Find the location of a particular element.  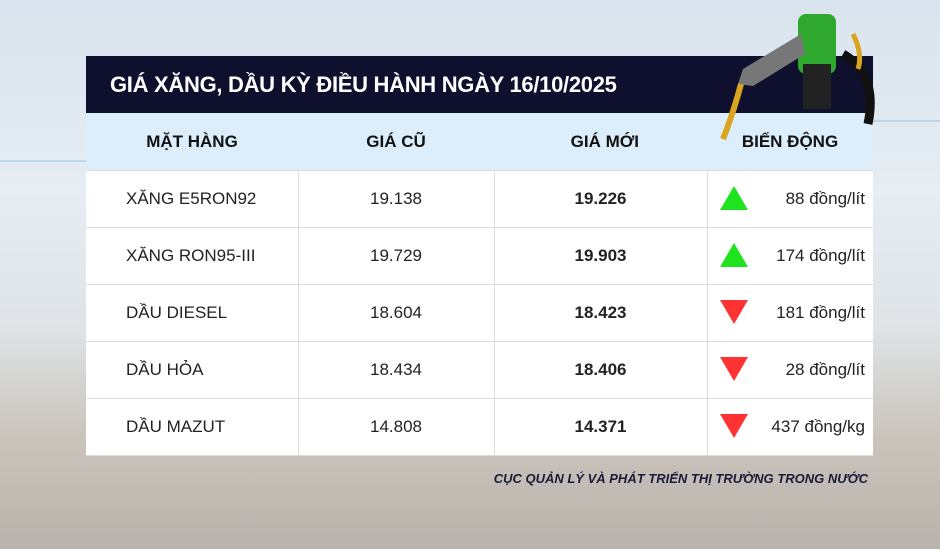

table-row: DẦU DIESEL 18.604 18.423 181 đồng/lít is located at coordinates (479, 313).